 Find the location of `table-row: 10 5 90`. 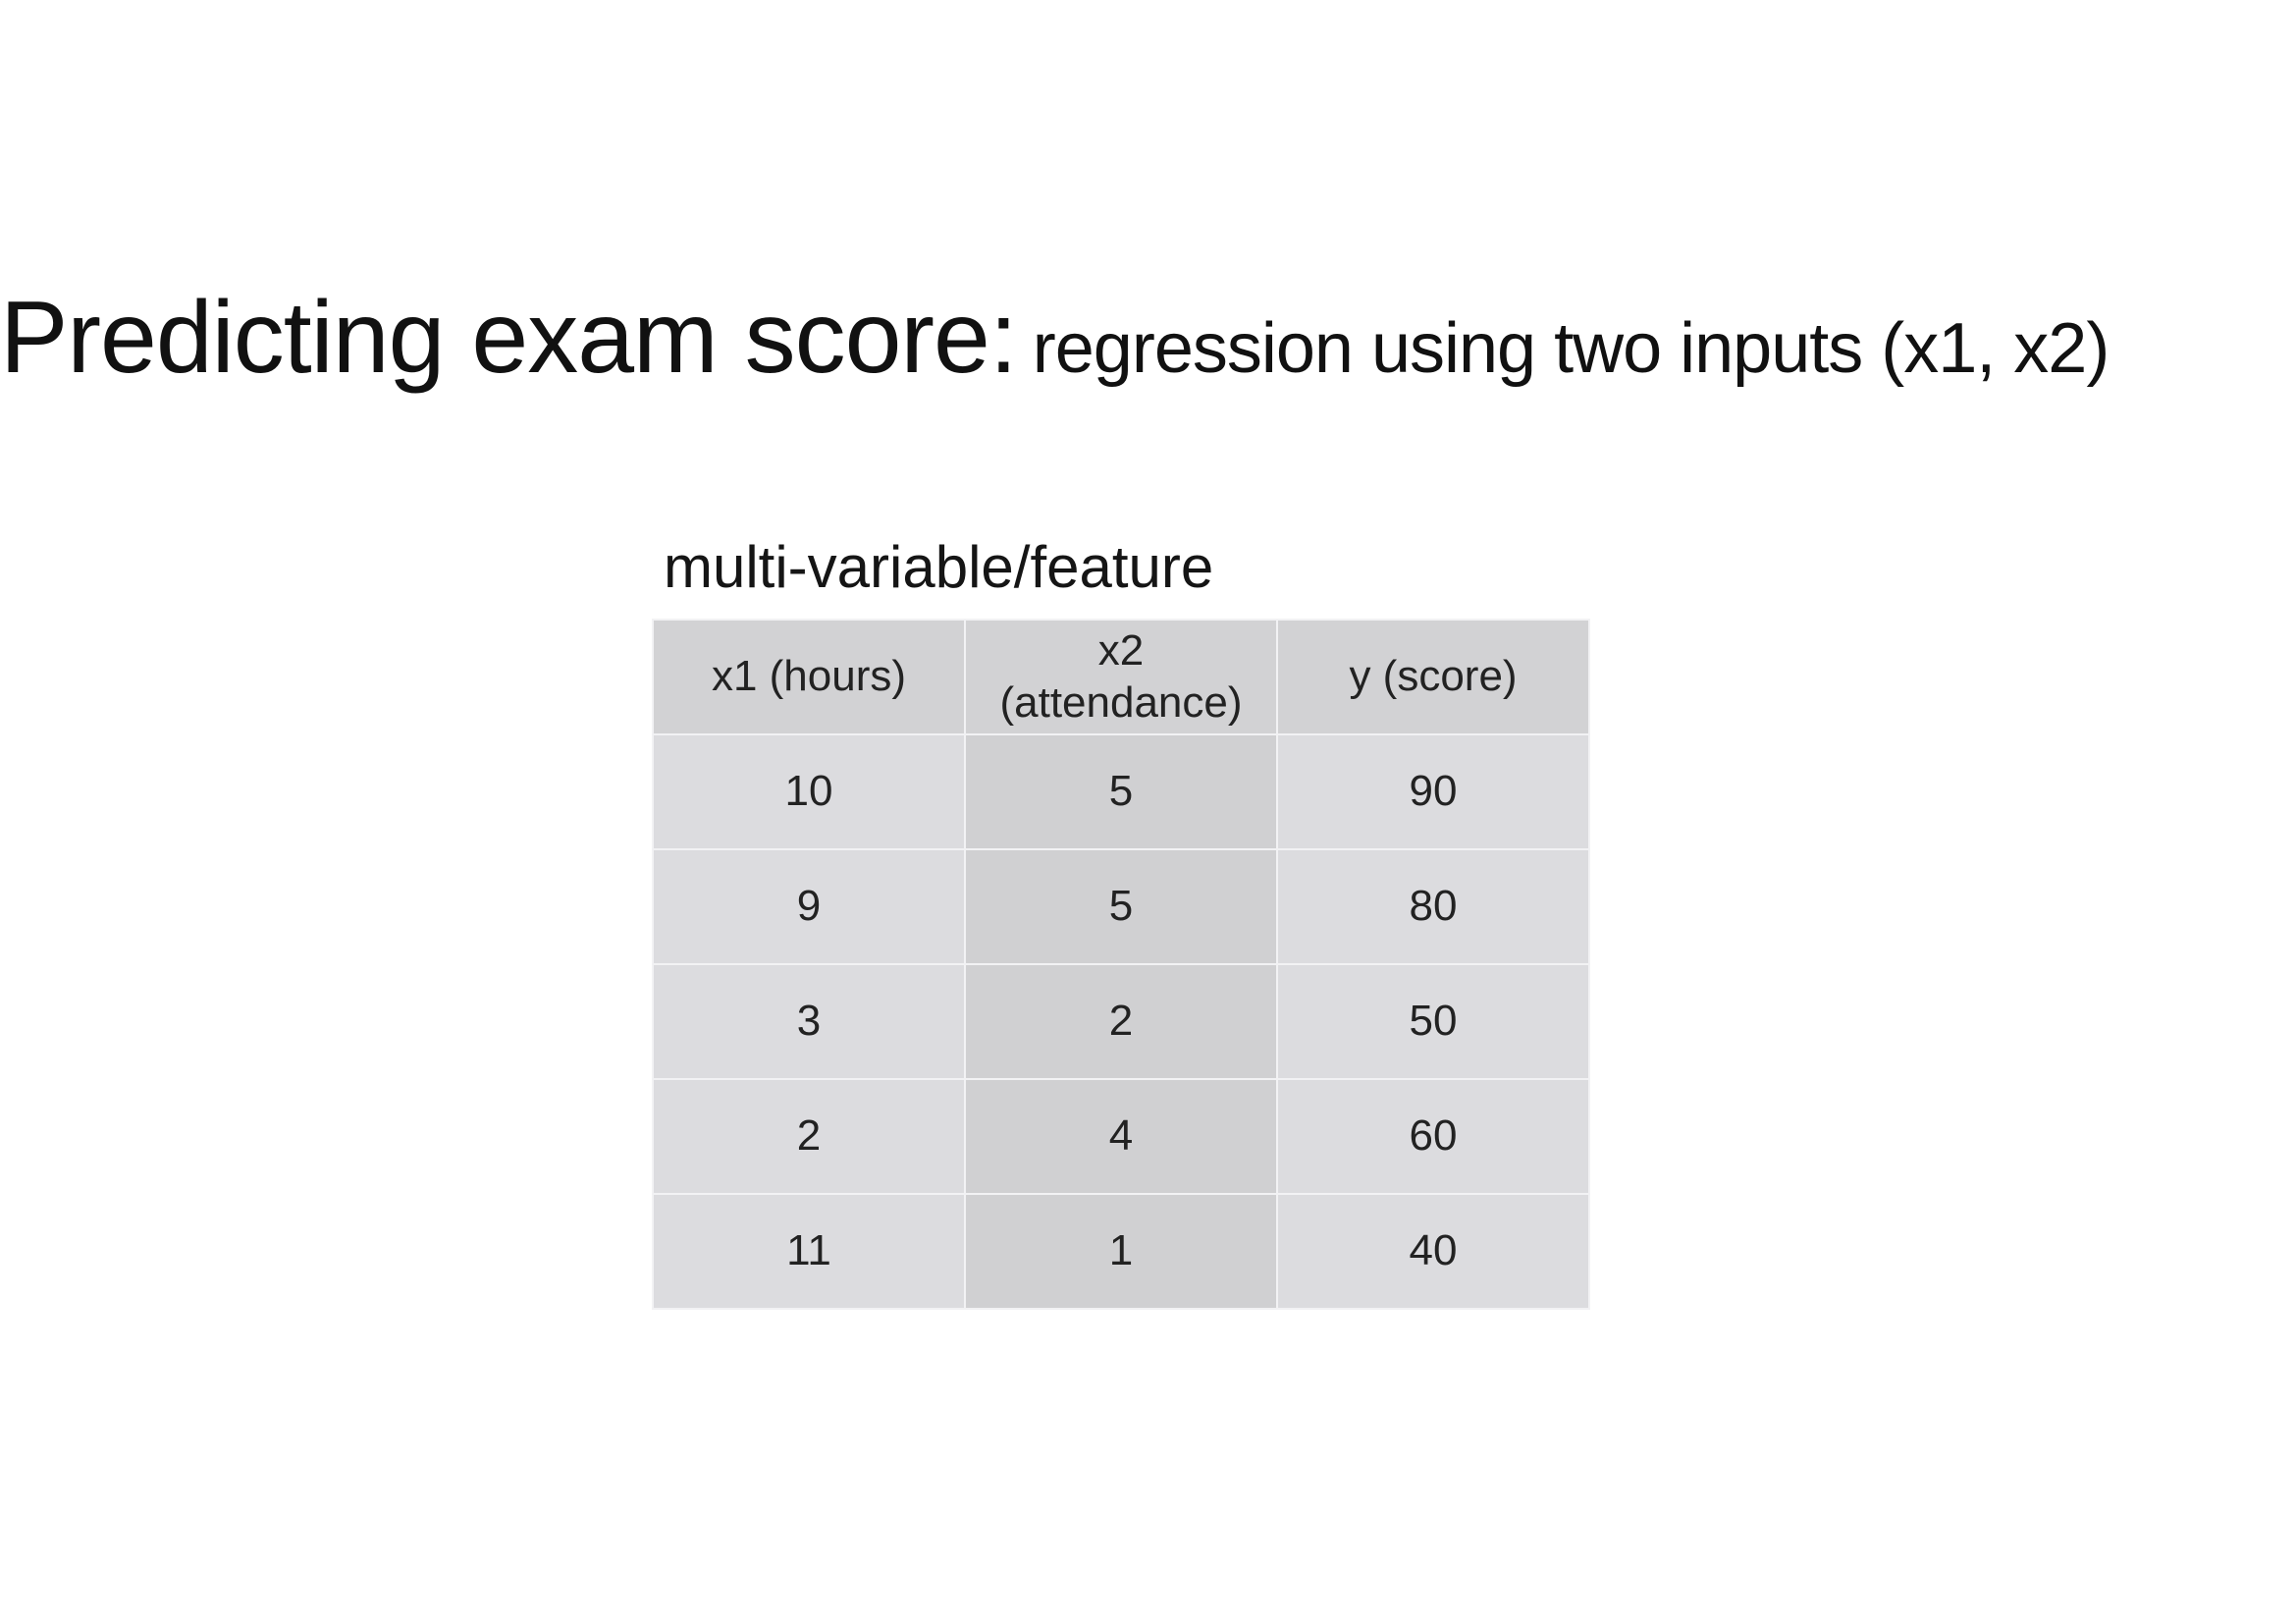

table-row: 10 5 90 is located at coordinates (1121, 791).